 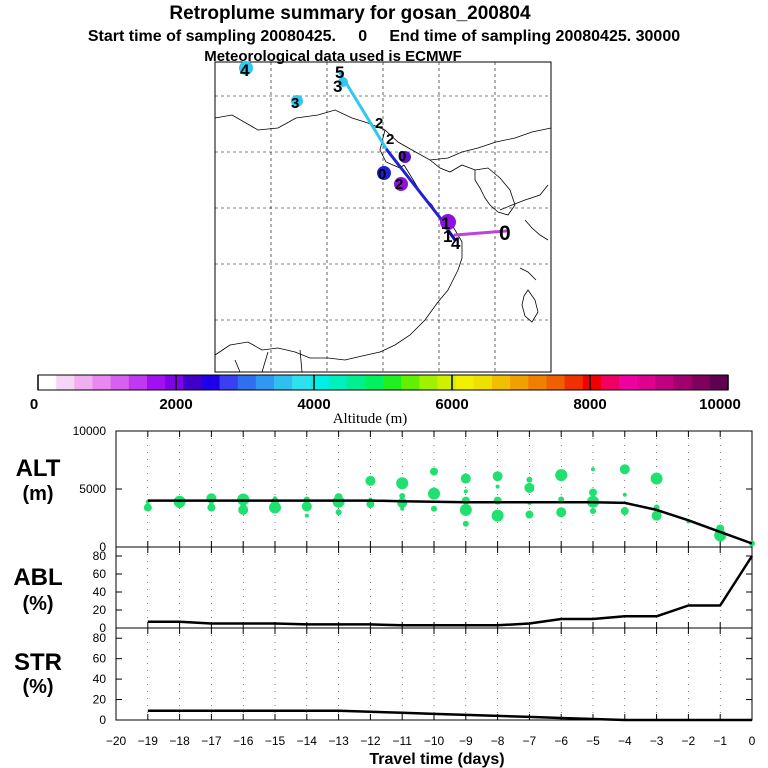 What do you see at coordinates (449, 715) in the screenshot?
I see `str-series-line` at bounding box center [449, 715].